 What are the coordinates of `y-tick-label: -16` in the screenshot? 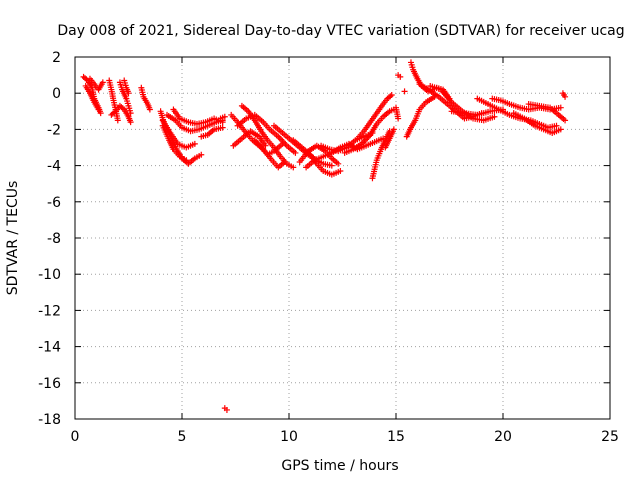 It's located at (49, 384).